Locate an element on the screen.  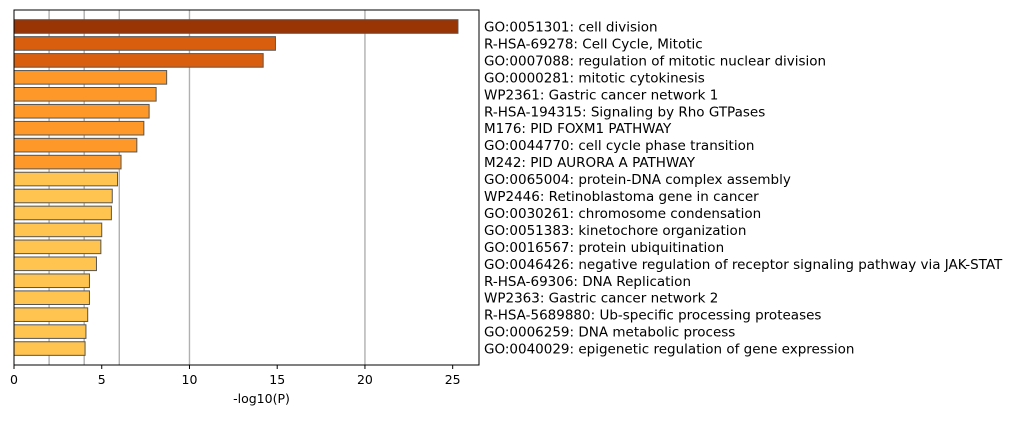
x-tick-label-20: 20 is located at coordinates (365, 379).